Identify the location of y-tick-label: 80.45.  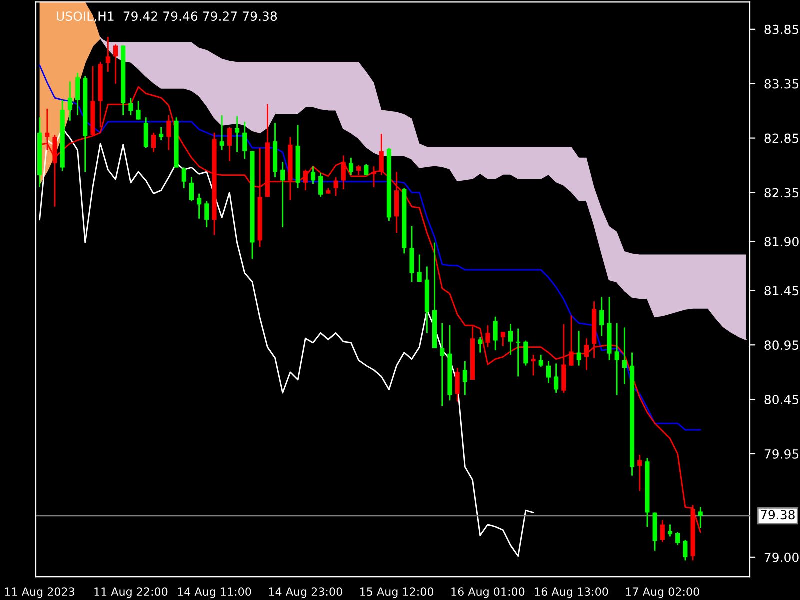
(781, 399).